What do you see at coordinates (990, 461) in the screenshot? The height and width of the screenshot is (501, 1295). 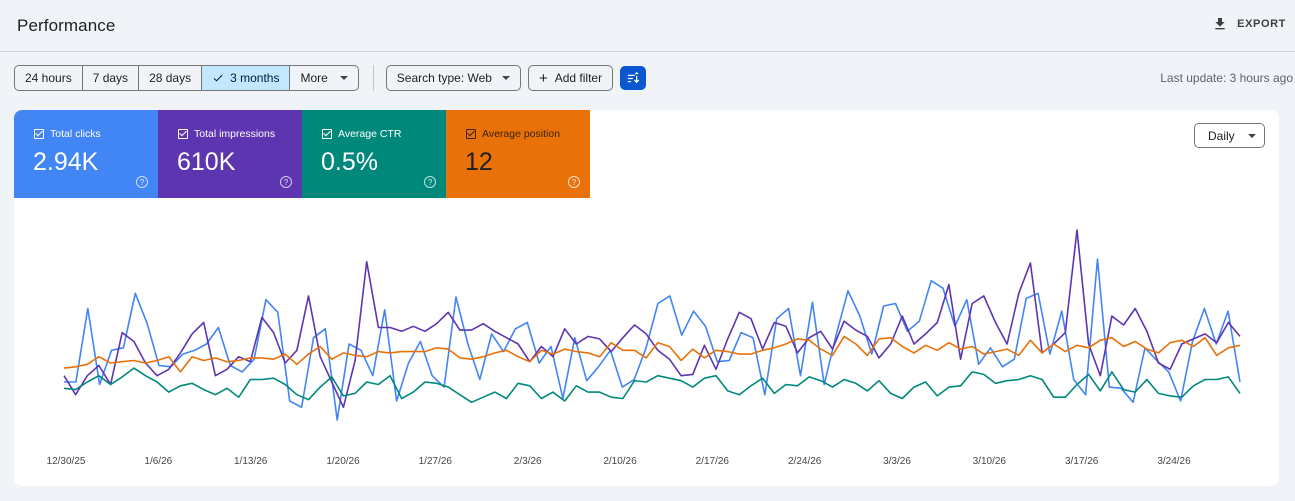 I see `x-tick-label: 3/10/26` at bounding box center [990, 461].